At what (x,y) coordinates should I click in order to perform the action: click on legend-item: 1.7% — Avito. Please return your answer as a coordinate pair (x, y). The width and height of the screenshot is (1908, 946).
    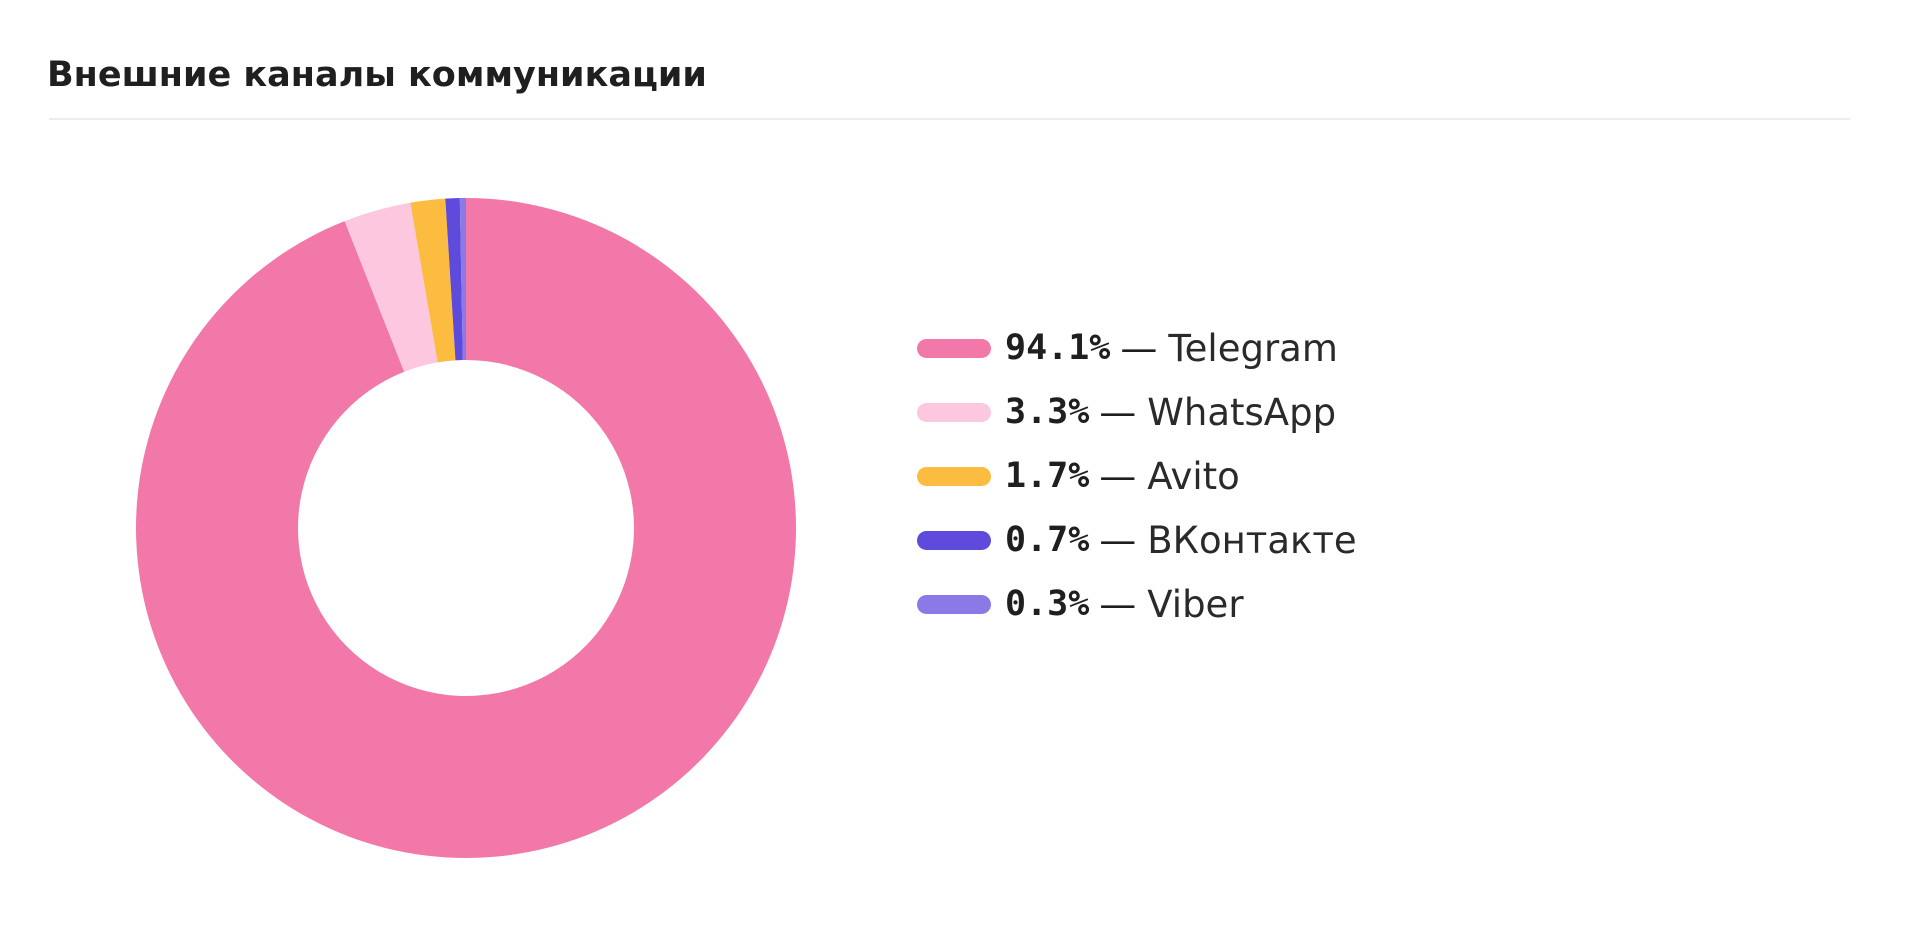
    Looking at the image, I should click on (1137, 476).